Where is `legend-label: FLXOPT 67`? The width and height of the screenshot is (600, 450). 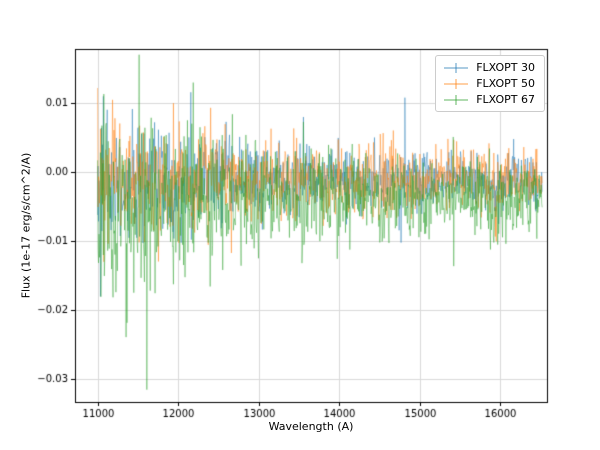 legend-label: FLXOPT 67 is located at coordinates (505, 99).